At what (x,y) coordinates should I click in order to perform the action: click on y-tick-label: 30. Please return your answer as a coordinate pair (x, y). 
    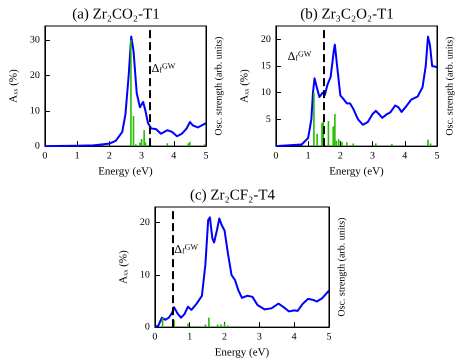
    Looking at the image, I should click on (35, 40).